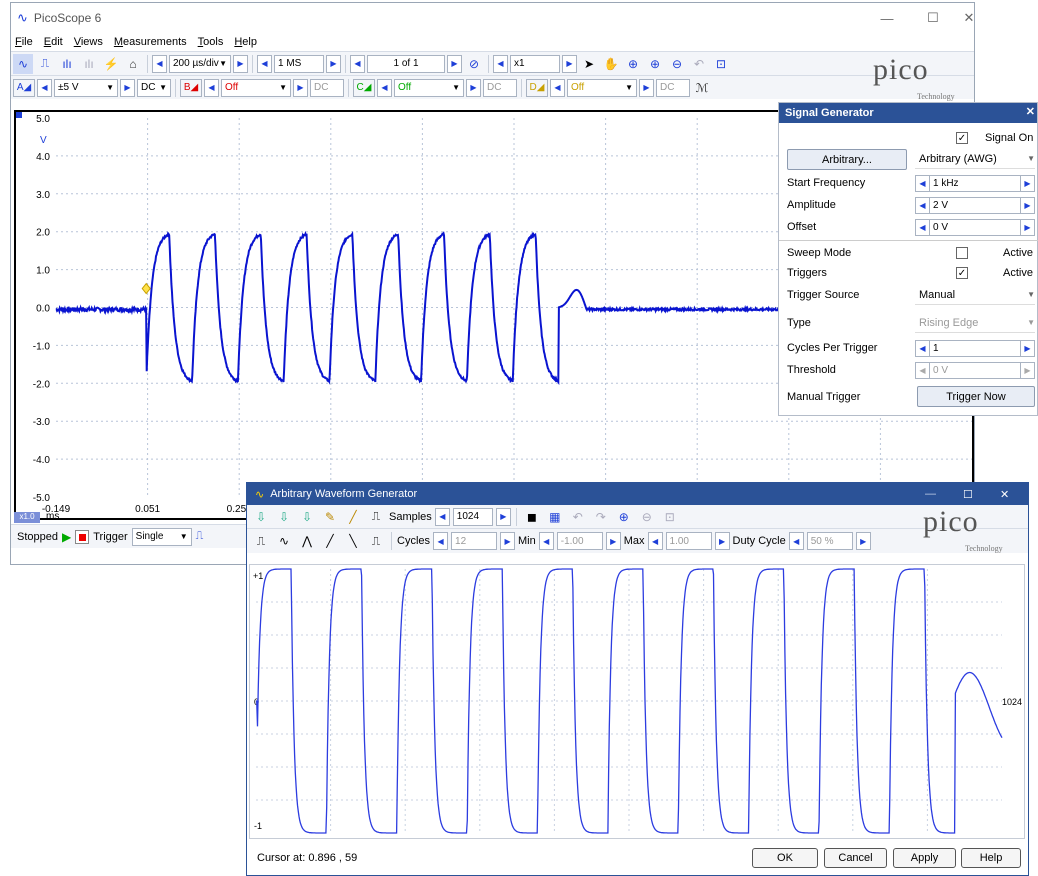  What do you see at coordinates (613, 541) in the screenshot?
I see `min-right-arrow: ▶` at bounding box center [613, 541].